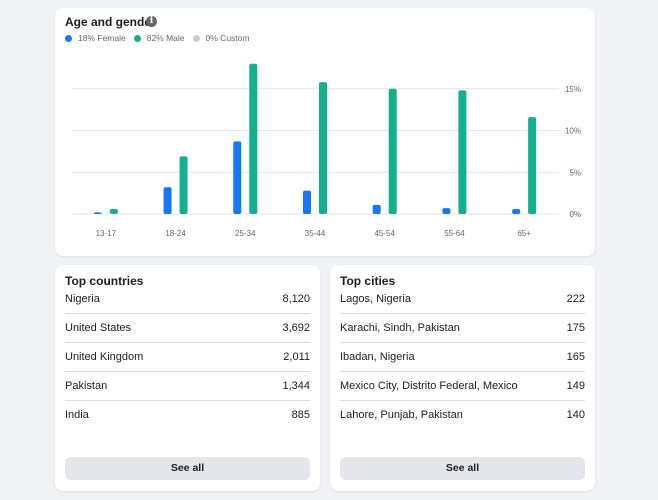 This screenshot has width=658, height=500. Describe the element at coordinates (462, 328) in the screenshot. I see `list-item: Karachi, Sindh, Pakistan 175` at that location.